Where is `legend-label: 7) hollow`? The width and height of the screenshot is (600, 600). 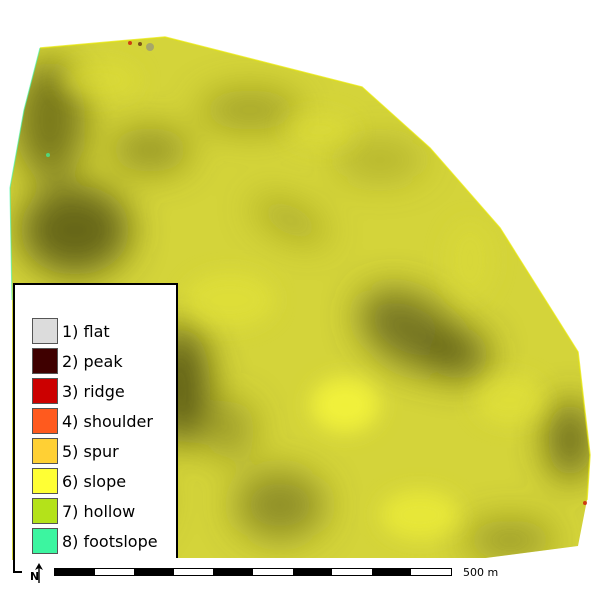 legend-label: 7) hollow is located at coordinates (99, 511).